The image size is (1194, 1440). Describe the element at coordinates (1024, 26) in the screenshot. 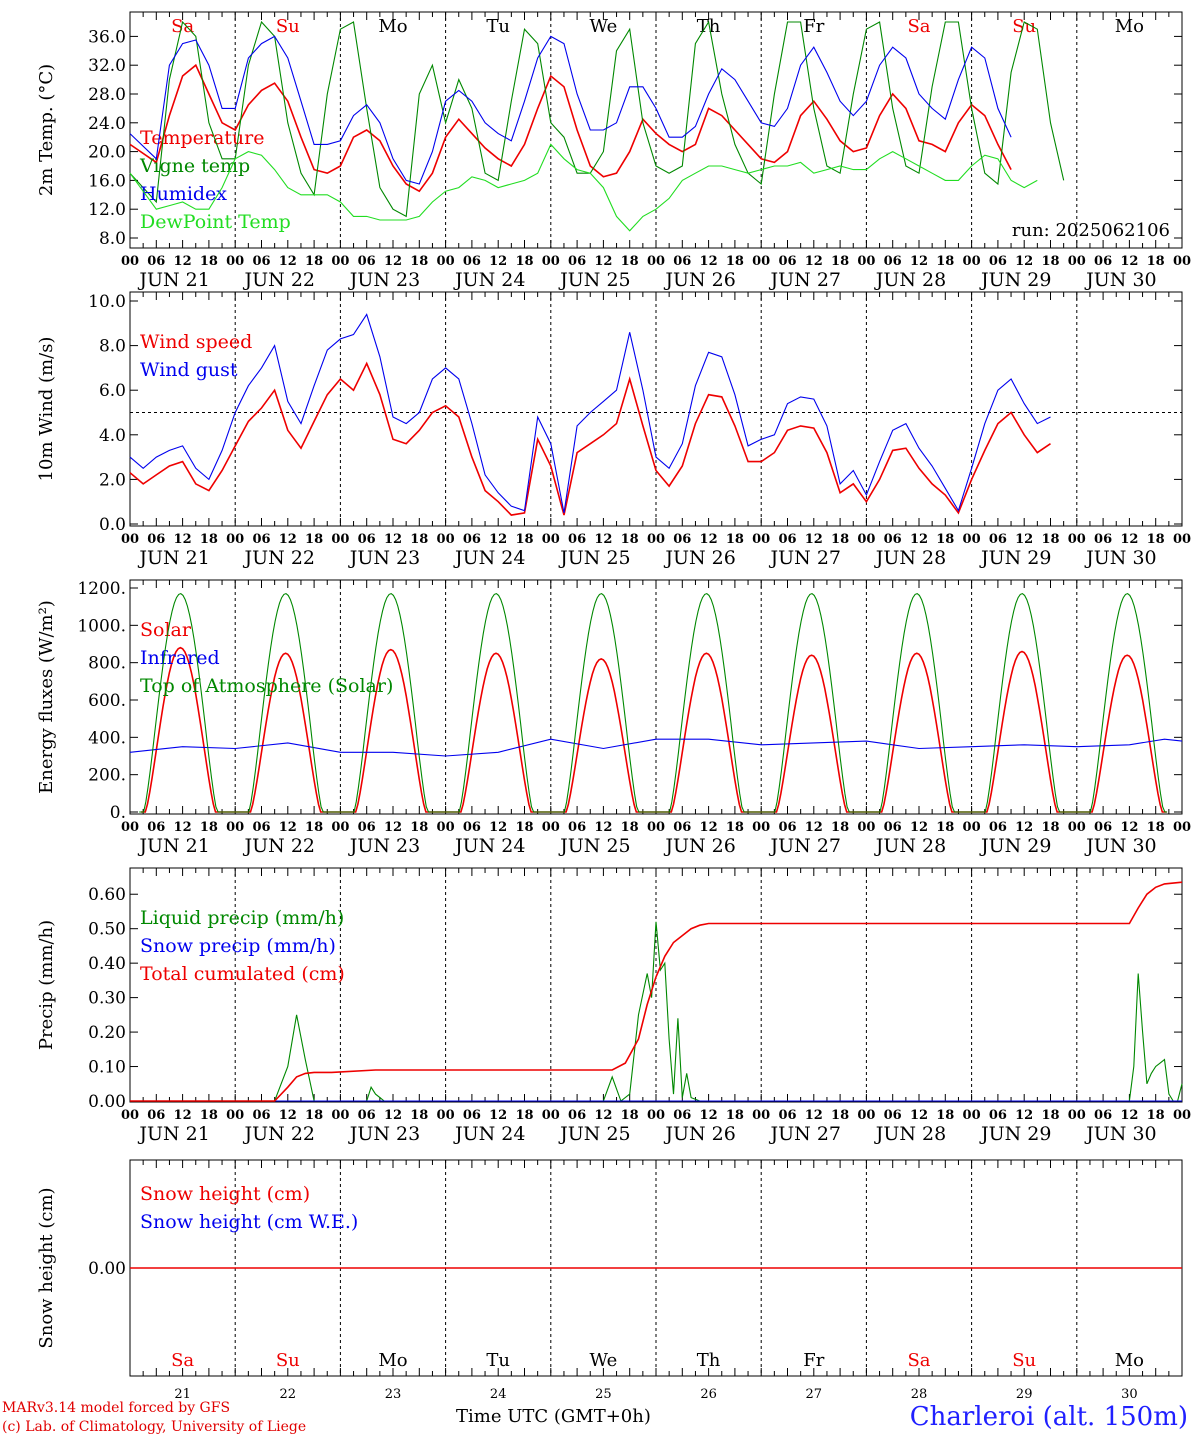

I see `day-name-label: Su` at that location.